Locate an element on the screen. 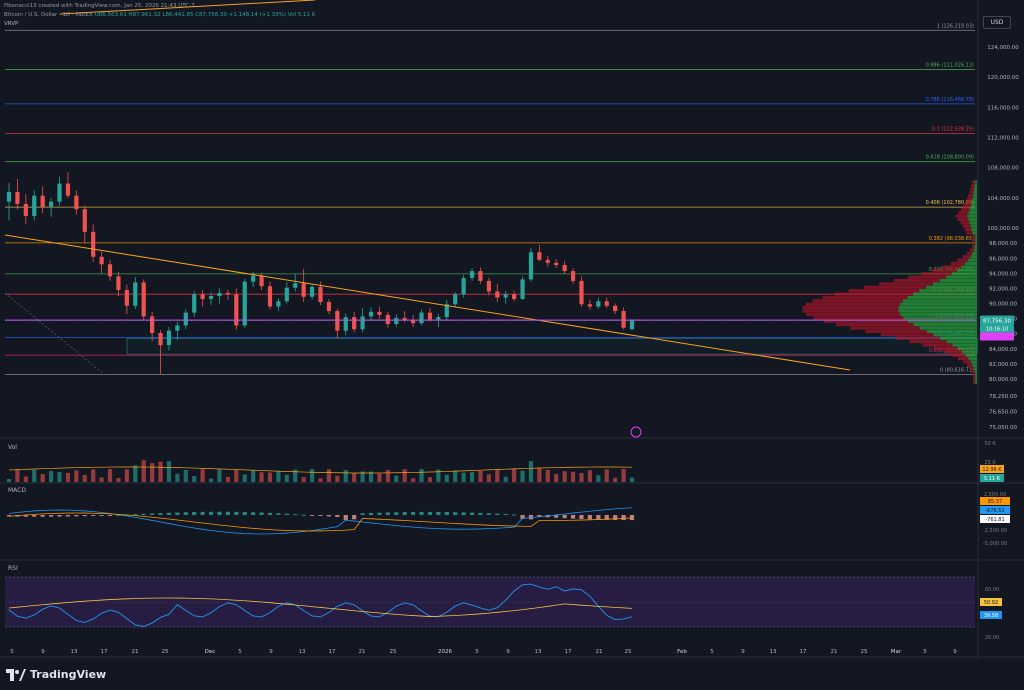 This screenshot has height=690, width=1024. pivot-price-tag is located at coordinates (997, 336).